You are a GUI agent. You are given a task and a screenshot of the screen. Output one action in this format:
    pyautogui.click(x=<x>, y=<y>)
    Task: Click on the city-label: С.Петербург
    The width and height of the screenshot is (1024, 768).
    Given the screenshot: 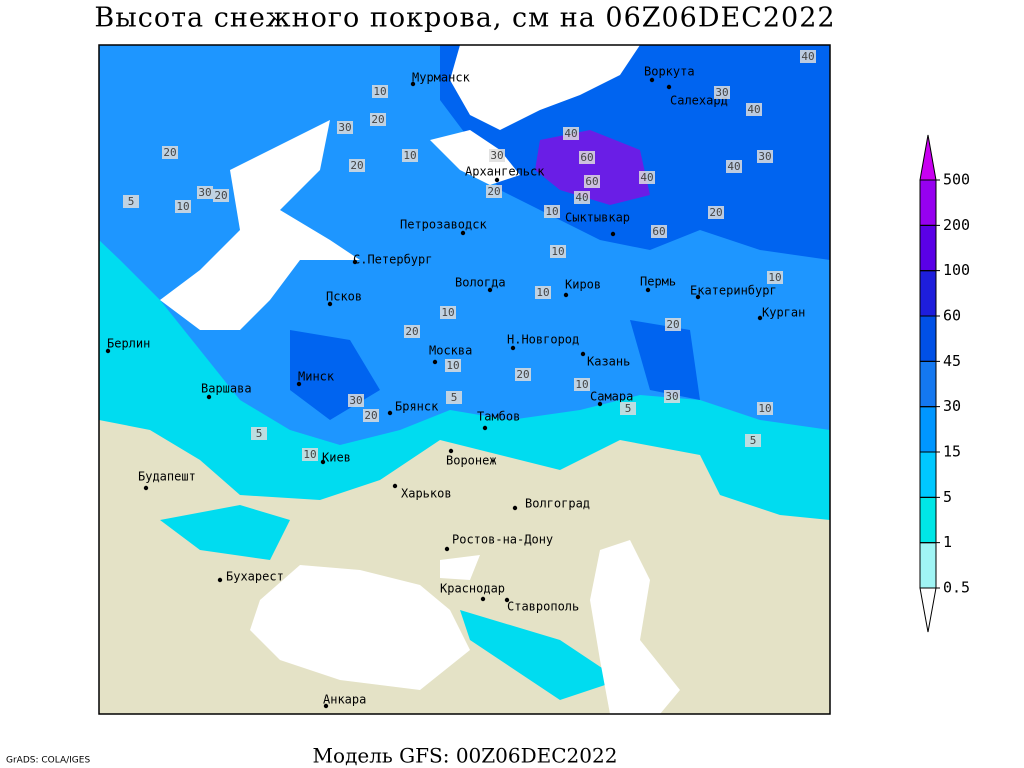 What is the action you would take?
    pyautogui.click(x=392, y=260)
    